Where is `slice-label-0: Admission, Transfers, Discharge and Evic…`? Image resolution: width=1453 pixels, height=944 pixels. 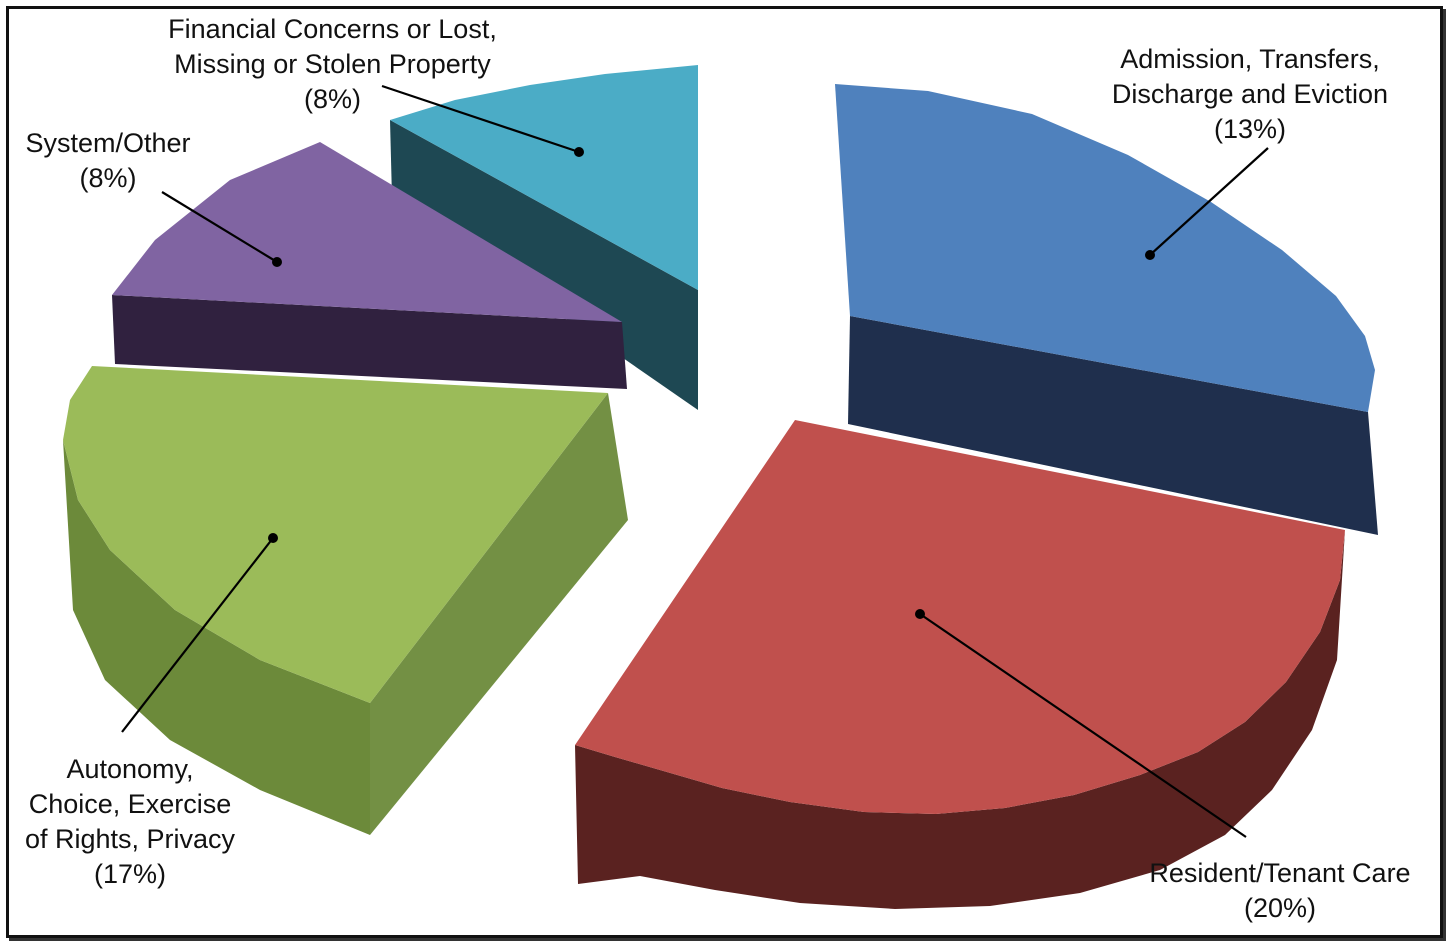 slice-label-0: Admission, Transfers, Discharge and Evic… is located at coordinates (1250, 94).